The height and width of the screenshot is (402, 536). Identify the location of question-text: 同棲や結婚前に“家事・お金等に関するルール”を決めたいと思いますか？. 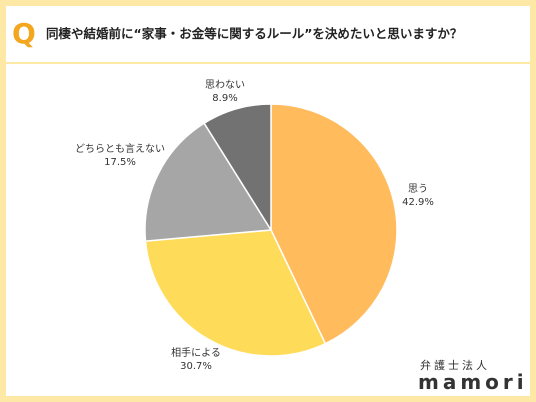
(254, 33).